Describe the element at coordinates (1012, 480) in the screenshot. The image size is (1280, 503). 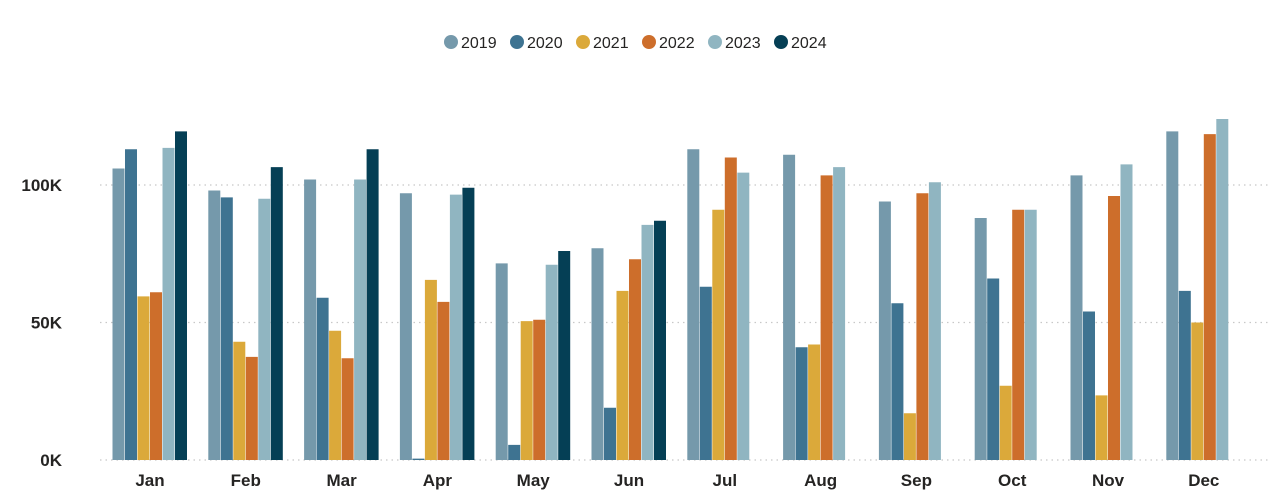
I see `x-tick-label: Oct` at that location.